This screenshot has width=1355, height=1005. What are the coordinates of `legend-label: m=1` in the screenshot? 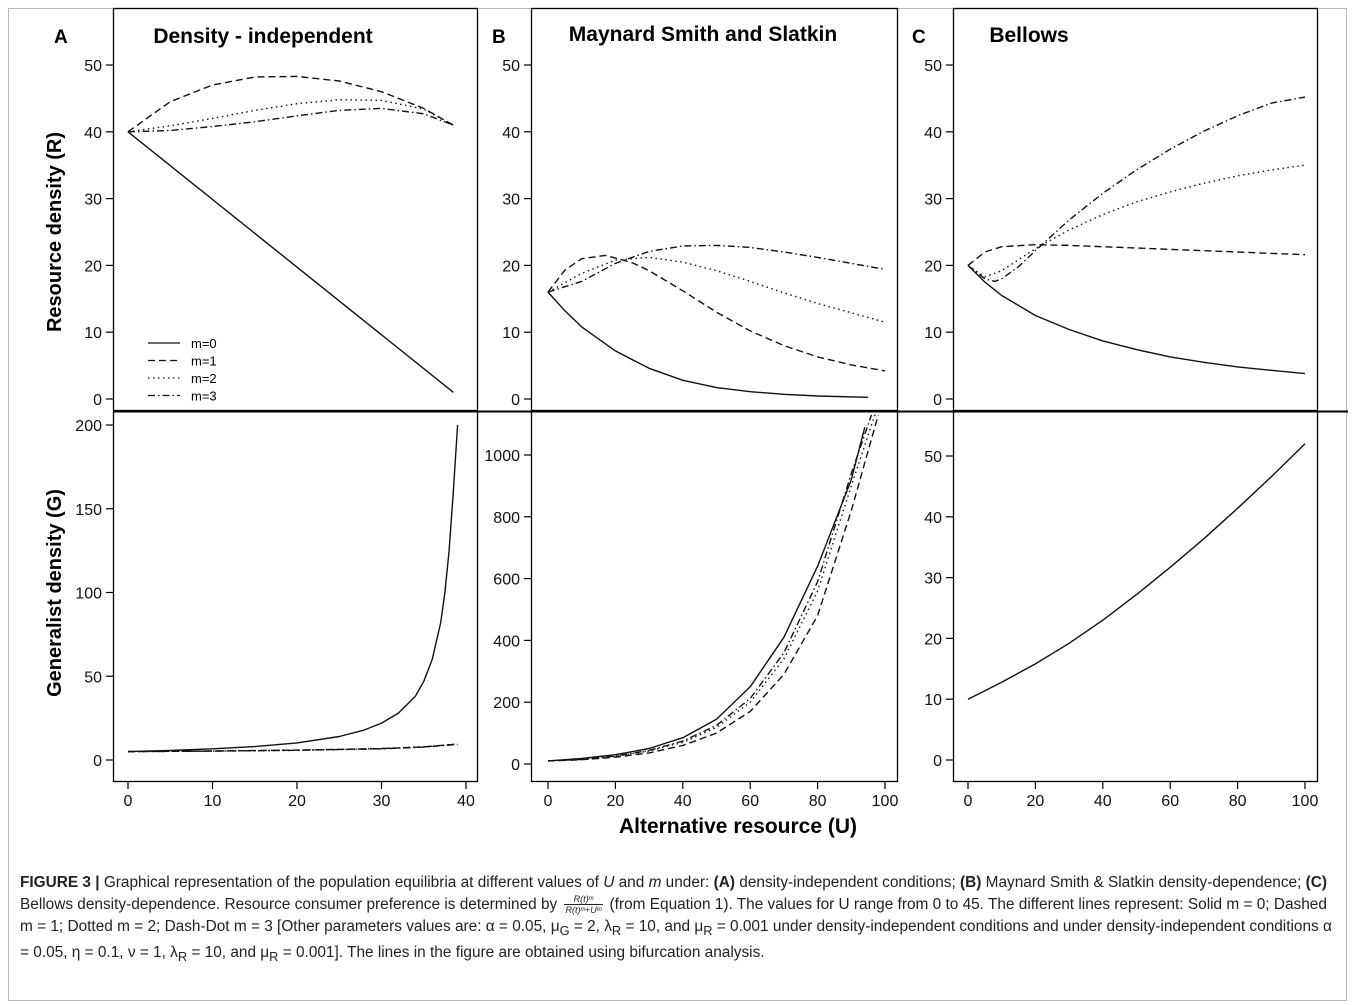 It's located at (204, 361).